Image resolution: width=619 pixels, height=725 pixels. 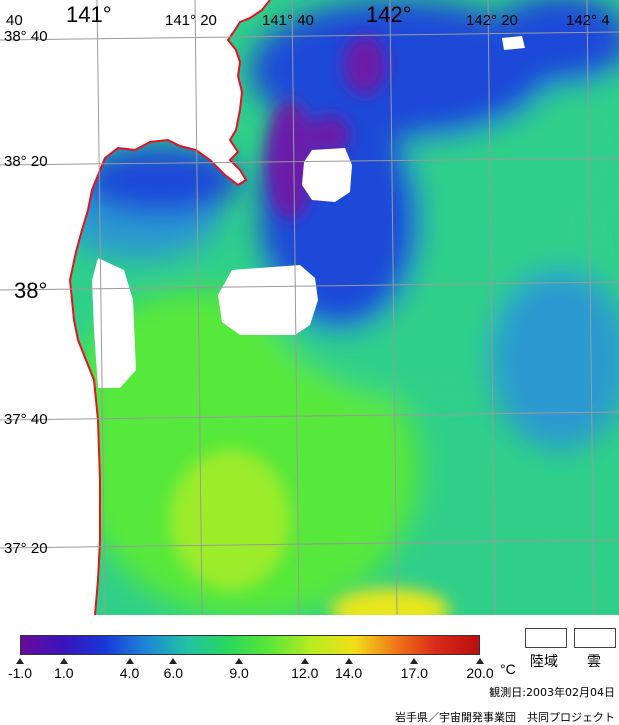 I want to click on lon-label-142-20: 142° 20, so click(x=492, y=20).